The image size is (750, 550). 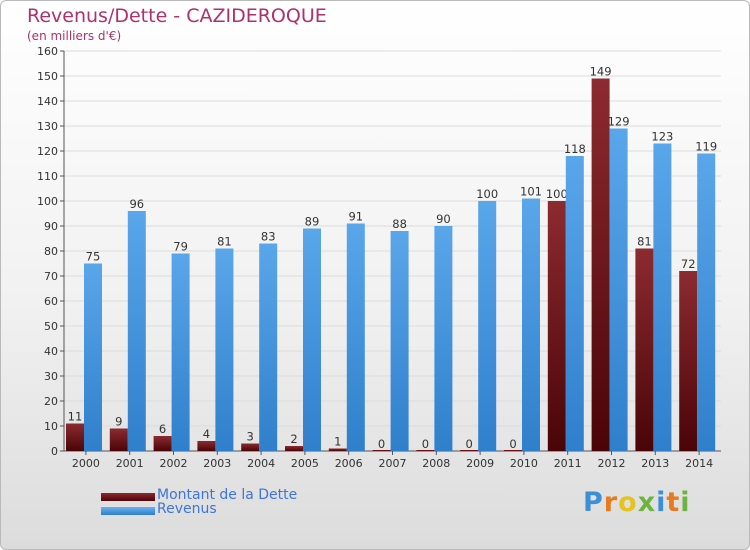 I want to click on debt-value-label: 72, so click(x=688, y=264).